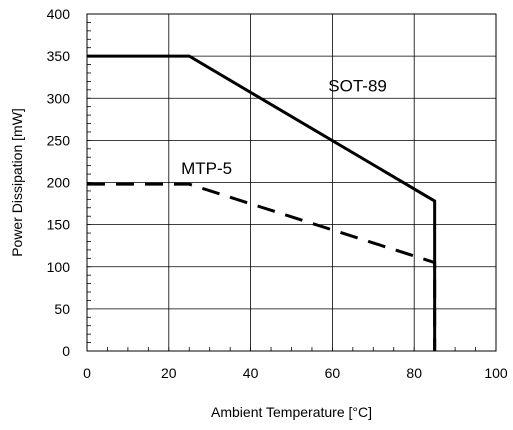  Describe the element at coordinates (17, 182) in the screenshot. I see `y-axis-title: Power Dissipation [mW]` at that location.